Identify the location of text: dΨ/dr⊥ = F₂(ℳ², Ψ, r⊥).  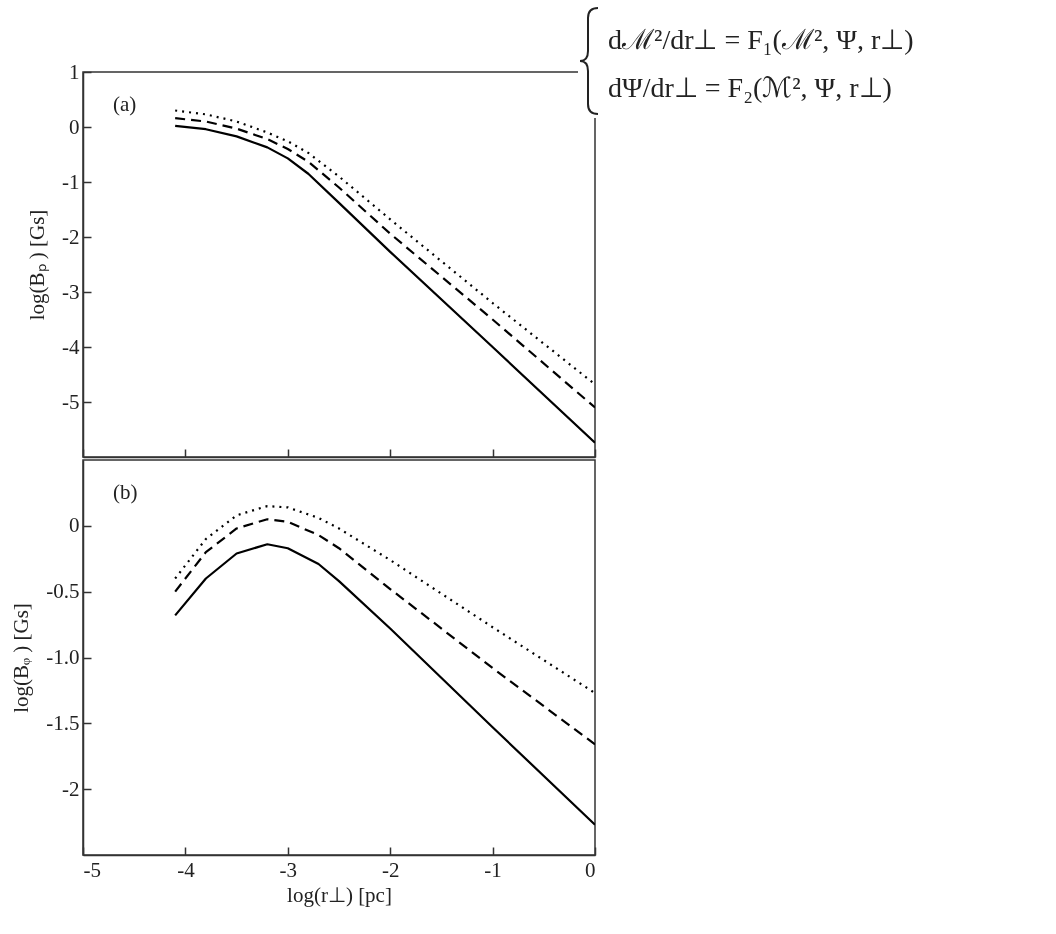
(750, 87).